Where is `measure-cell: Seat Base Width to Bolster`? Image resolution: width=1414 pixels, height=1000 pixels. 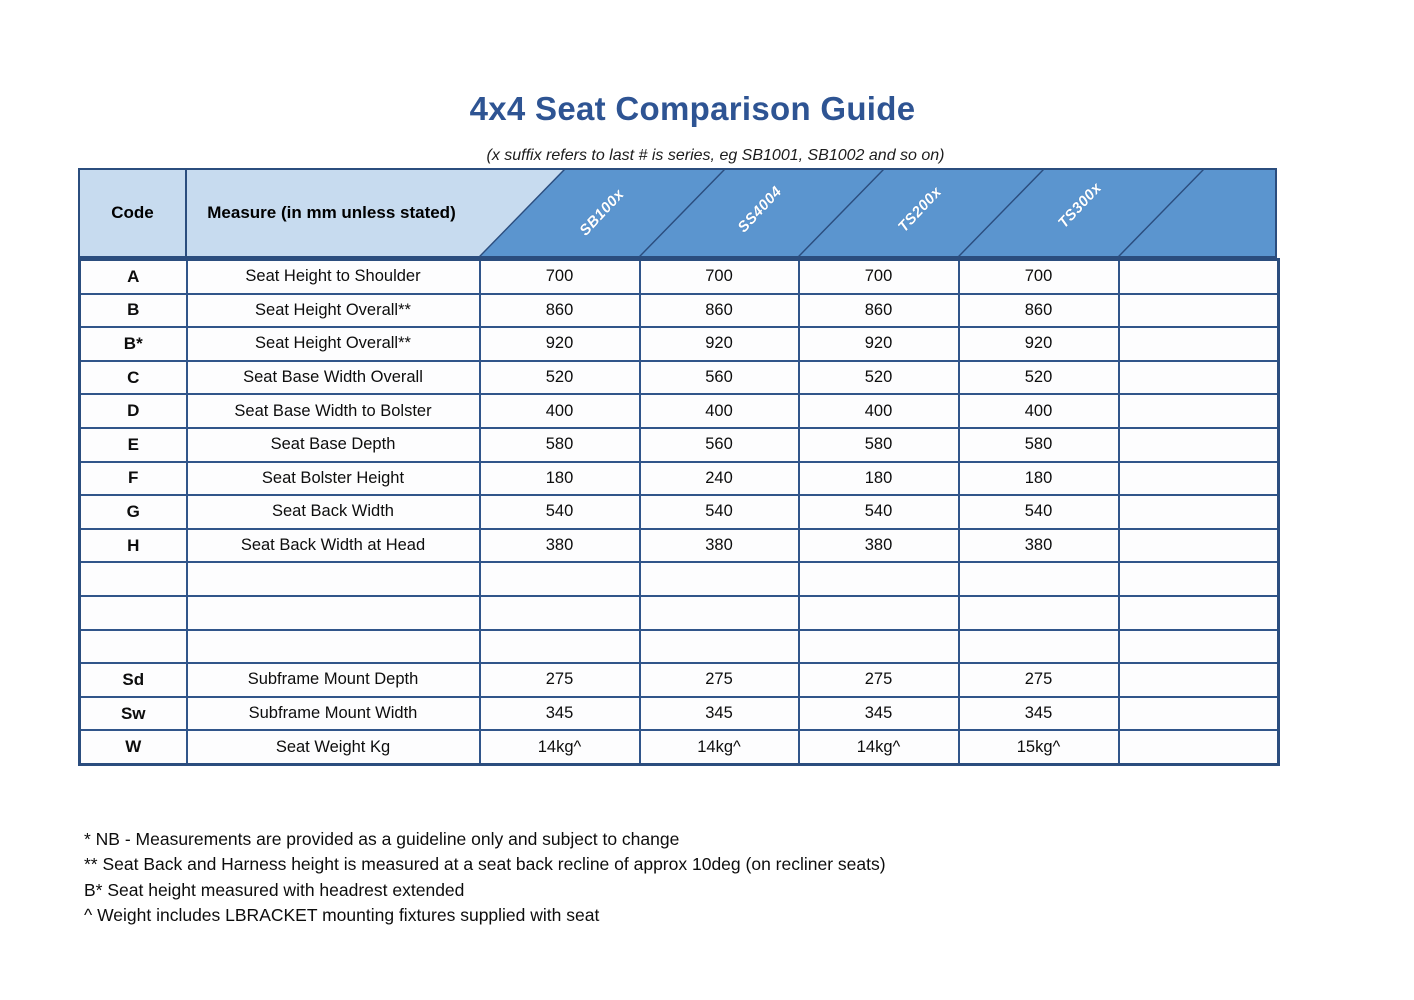 measure-cell: Seat Base Width to Bolster is located at coordinates (333, 411).